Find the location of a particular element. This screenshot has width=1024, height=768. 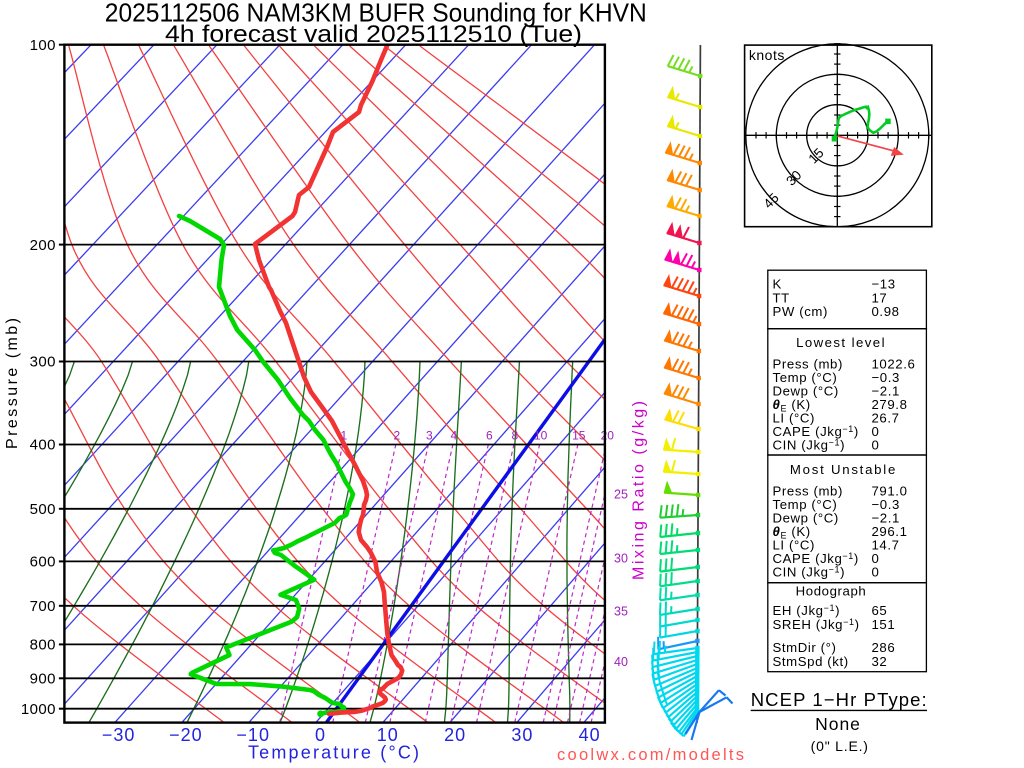

svg-text: SREH (Jkg−1) is located at coordinates (816, 624).